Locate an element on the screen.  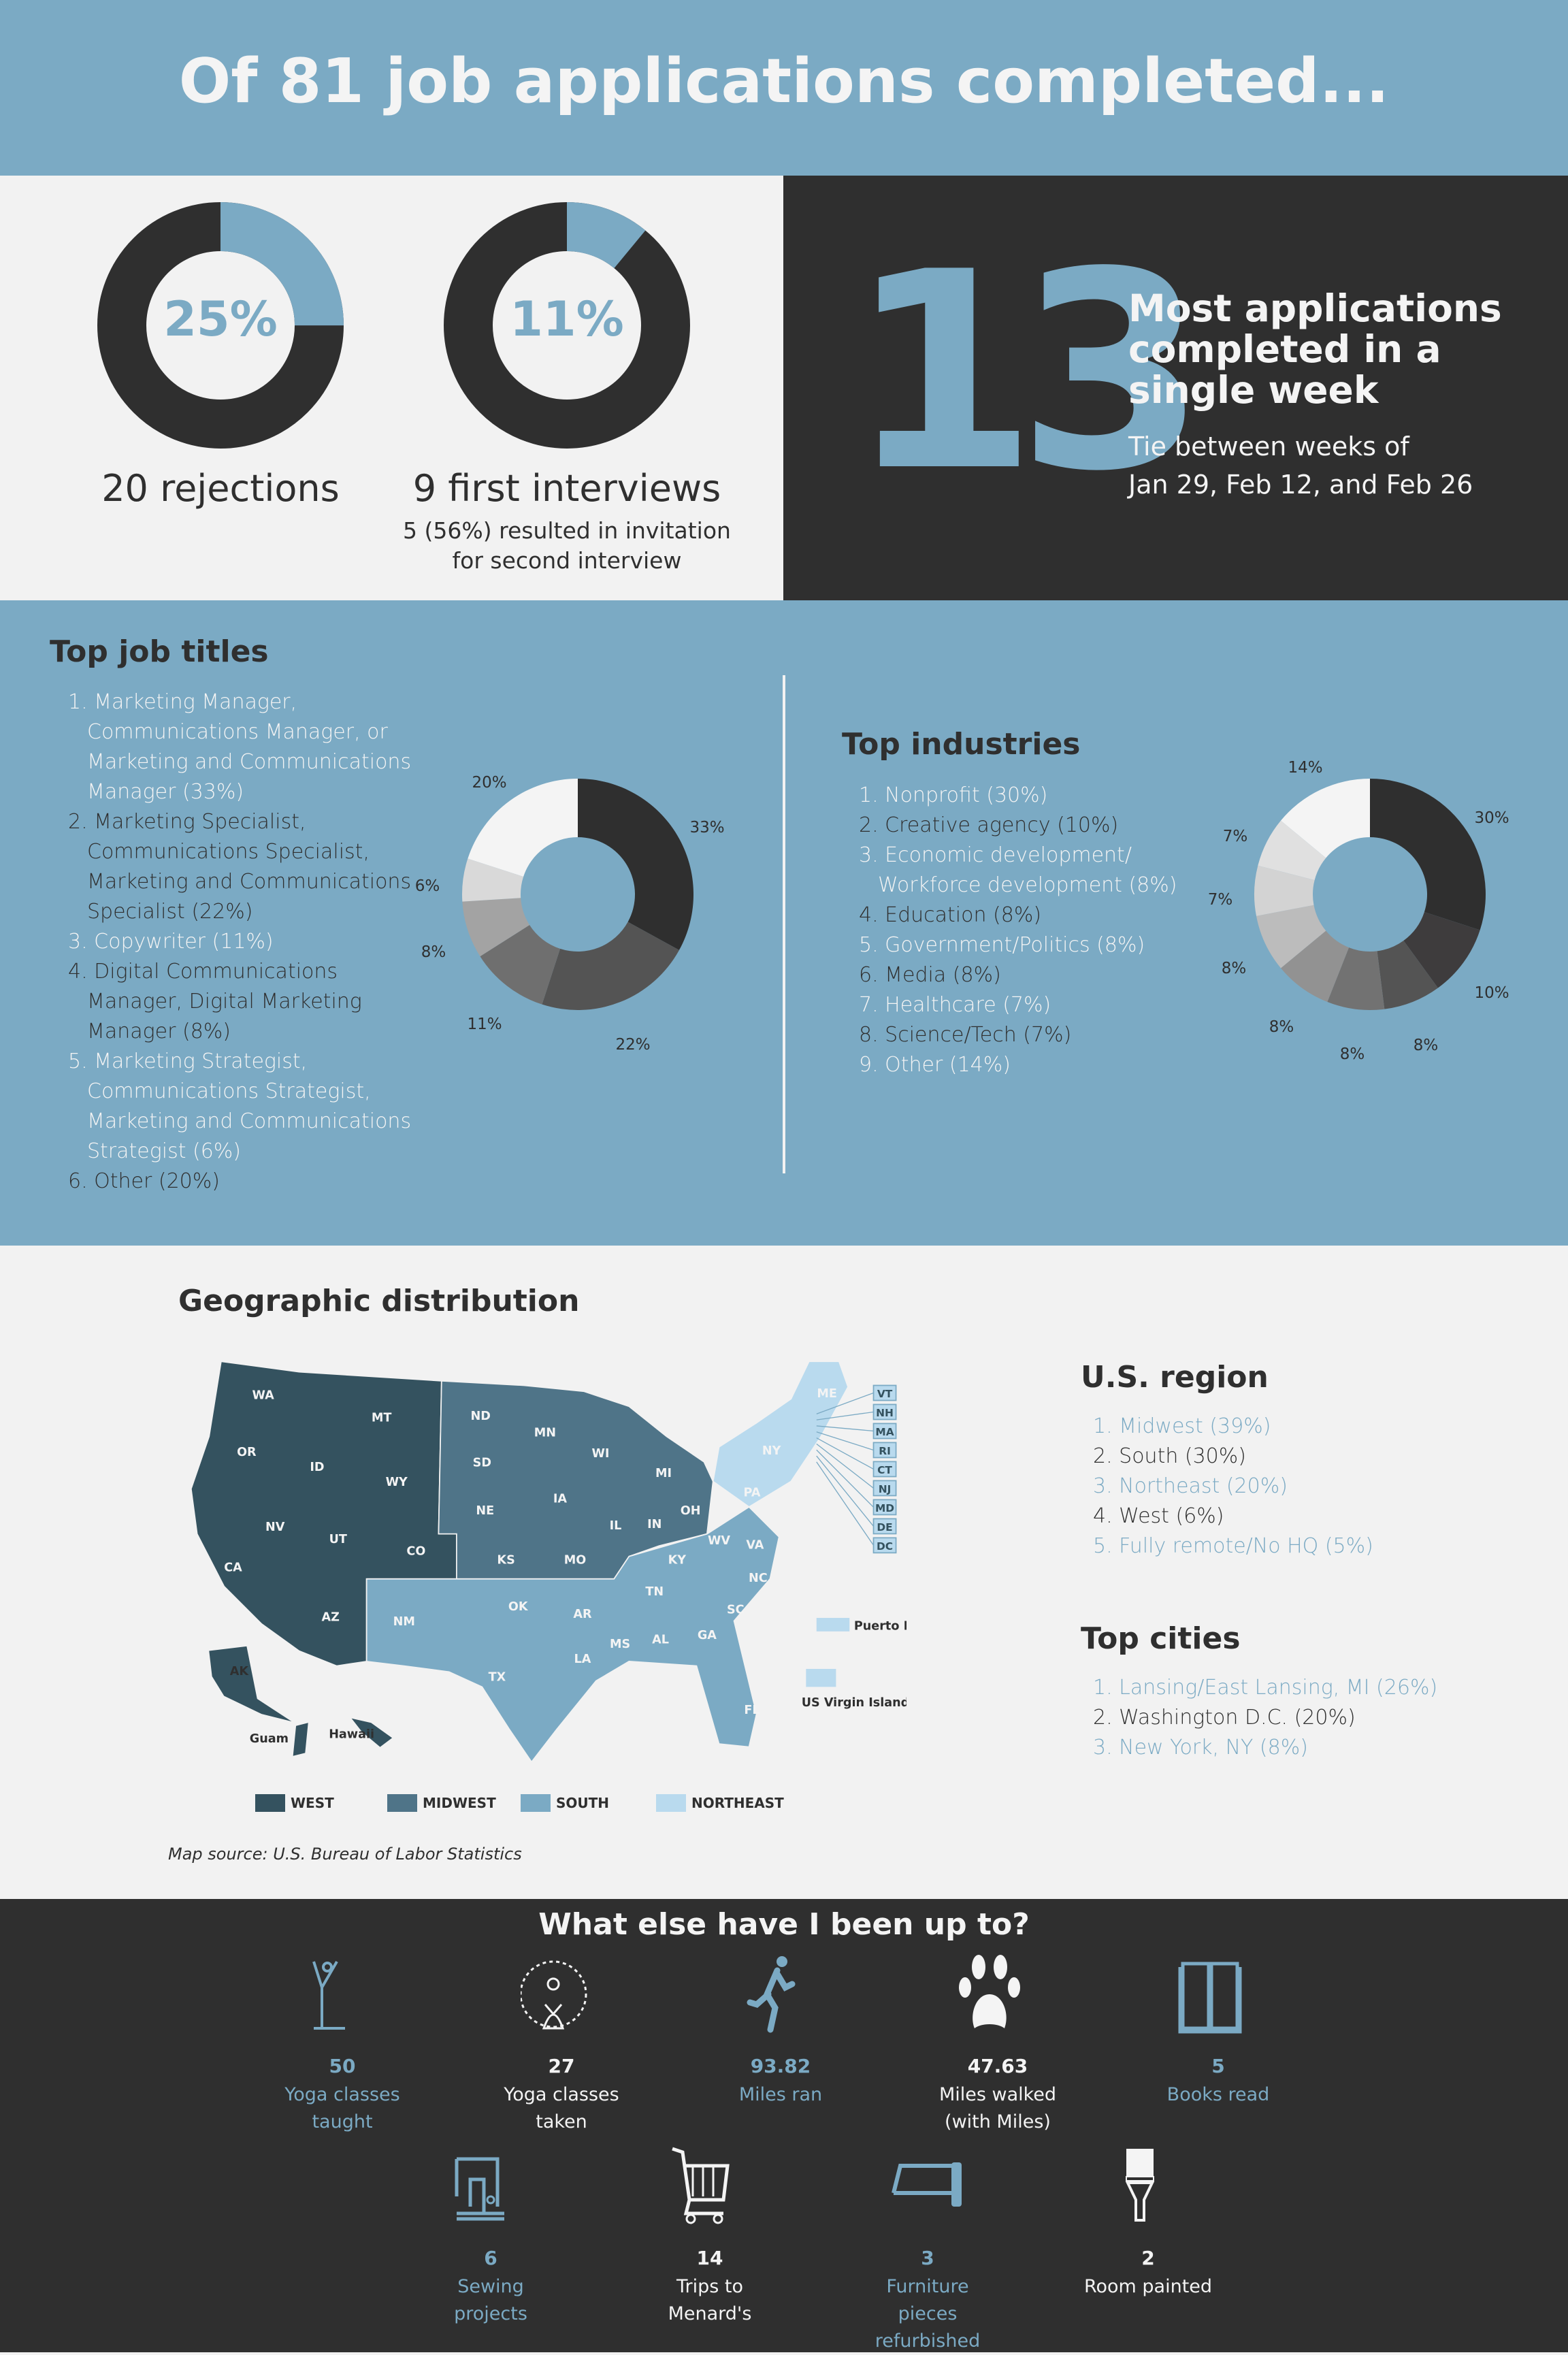
rejections-percent: 25% is located at coordinates (220, 319).